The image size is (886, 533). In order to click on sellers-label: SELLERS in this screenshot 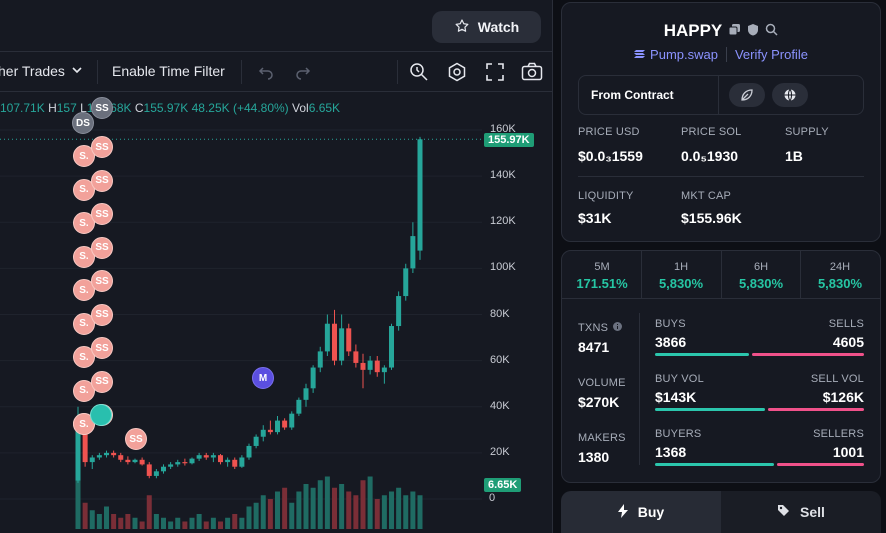, I will do `click(838, 434)`.